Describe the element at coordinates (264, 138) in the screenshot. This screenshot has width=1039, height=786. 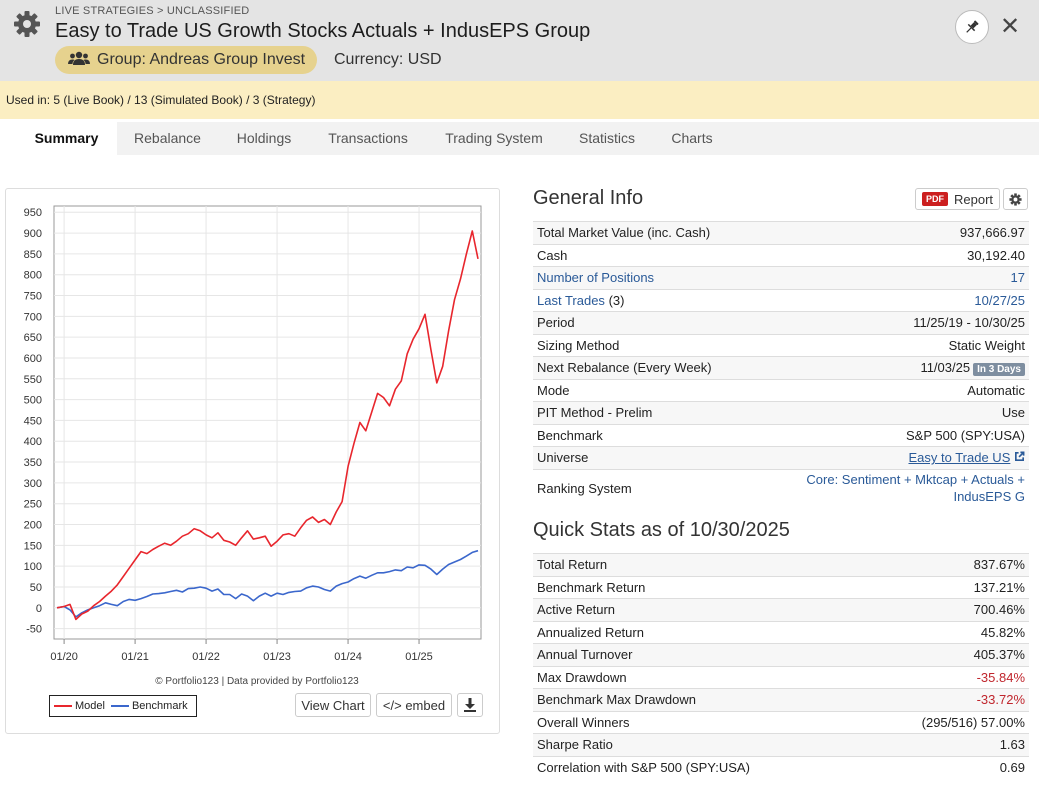
I see `tab-holdings: Holdings` at that location.